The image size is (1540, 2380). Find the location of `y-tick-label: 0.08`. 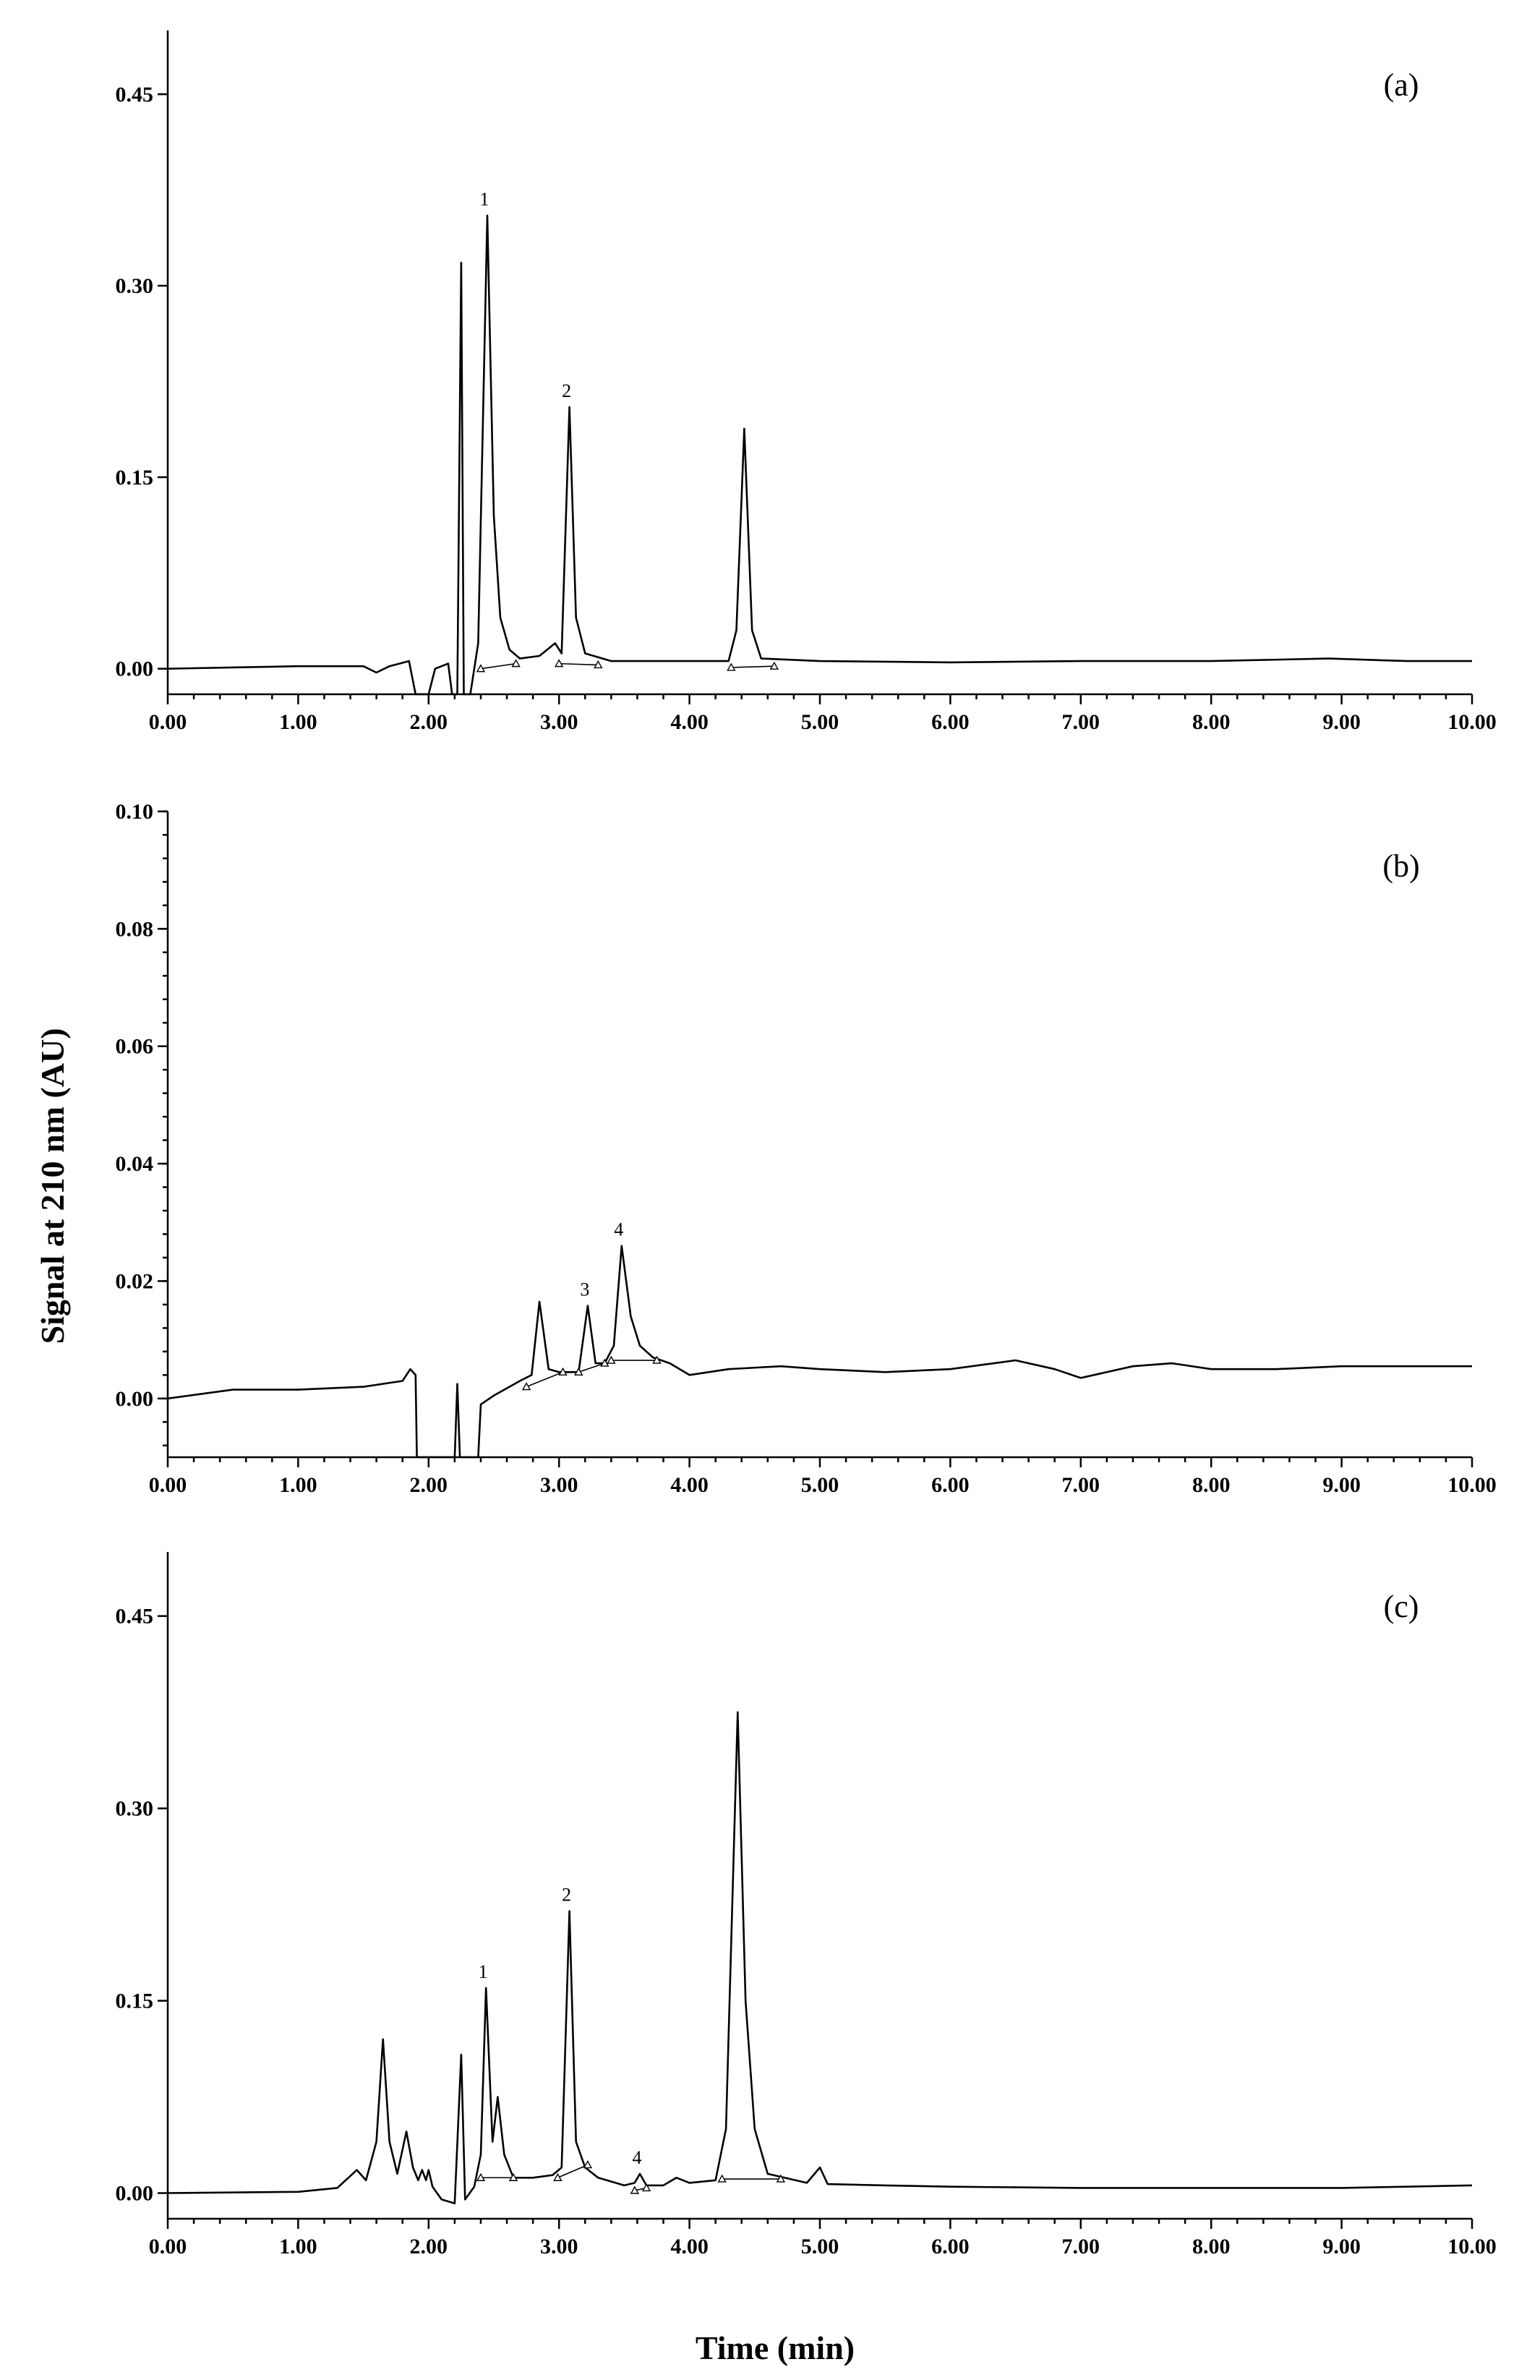

y-tick-label: 0.08 is located at coordinates (135, 929).